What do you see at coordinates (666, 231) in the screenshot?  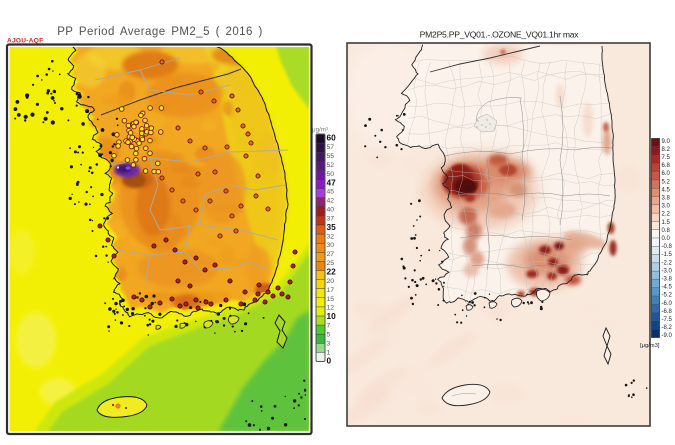 I see `svg-text: 0.8` at bounding box center [666, 231].